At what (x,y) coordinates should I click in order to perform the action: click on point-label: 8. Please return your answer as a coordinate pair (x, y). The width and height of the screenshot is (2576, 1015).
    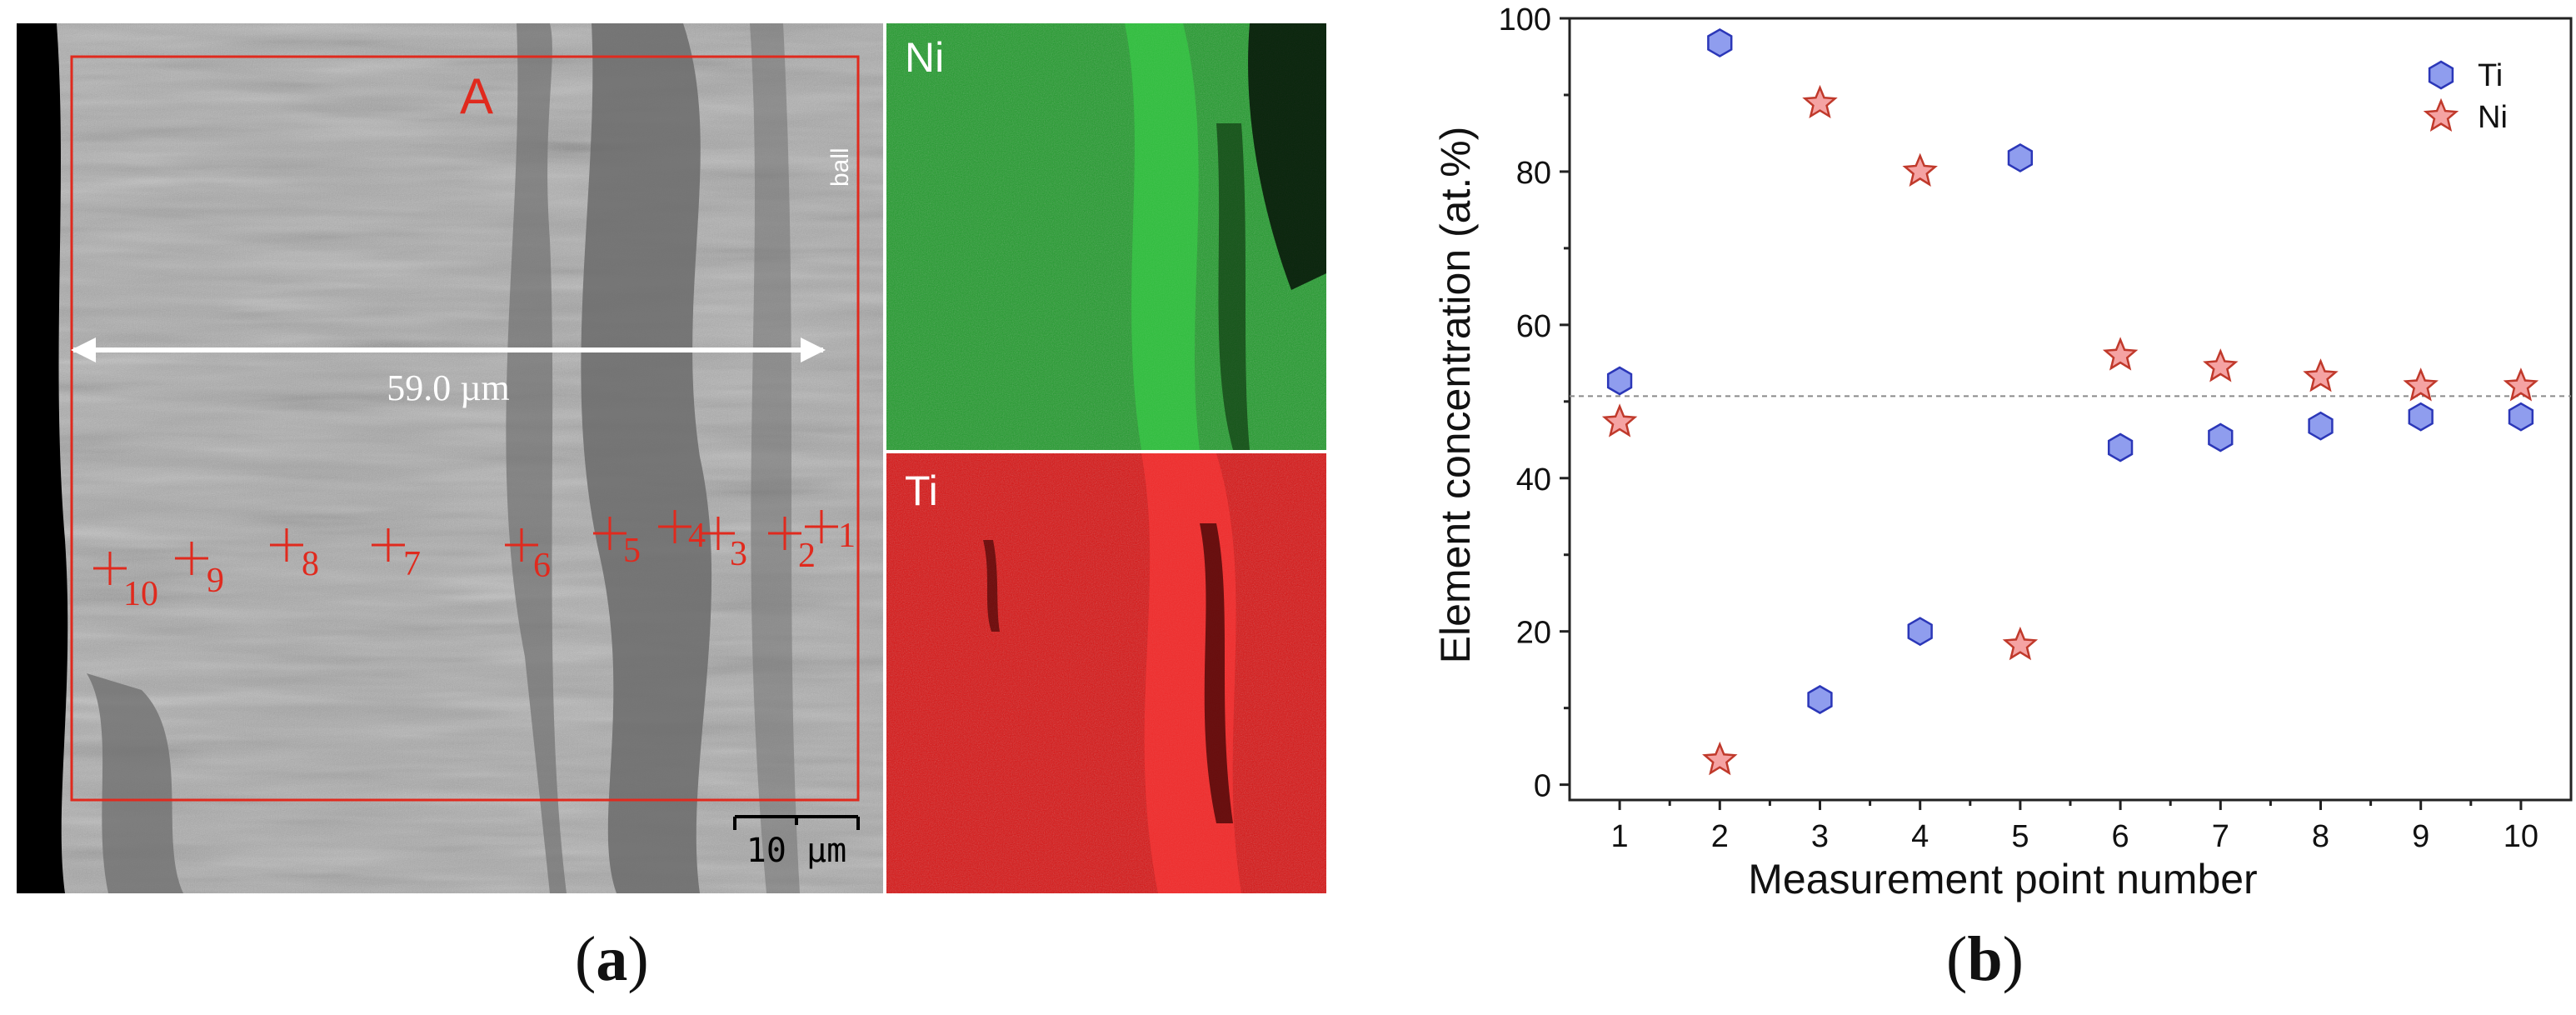
    Looking at the image, I should click on (310, 564).